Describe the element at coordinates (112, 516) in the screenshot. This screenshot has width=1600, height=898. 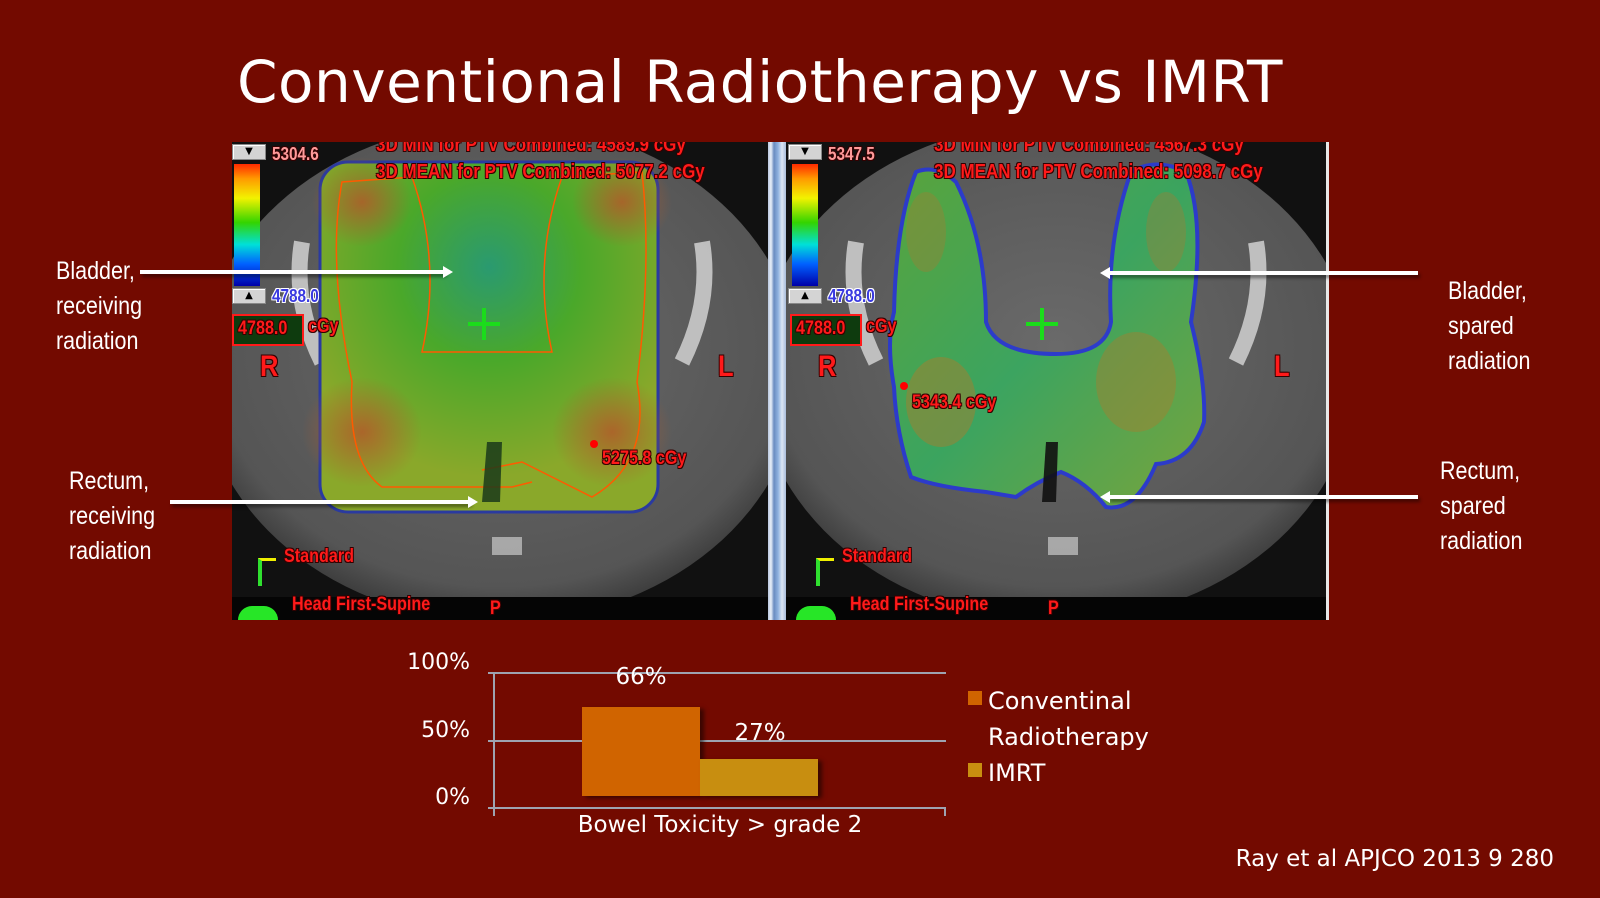
I see `annotation-left-rectum: Rectum, receiving radiation` at that location.